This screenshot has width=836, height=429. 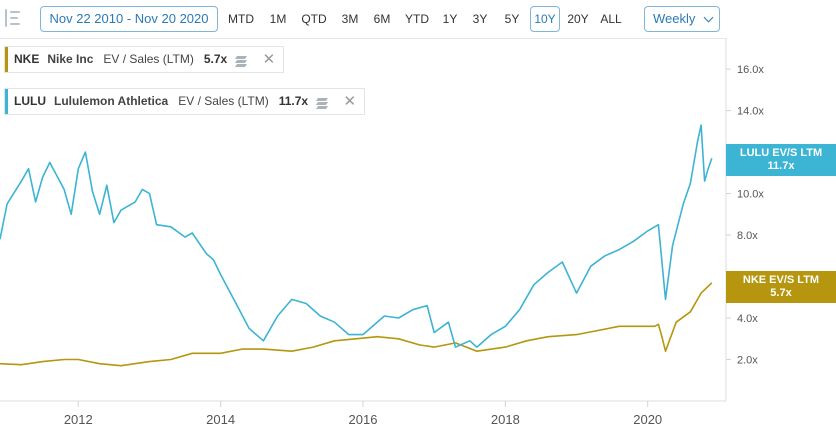 What do you see at coordinates (747, 361) in the screenshot?
I see `y-tick-label: 2.0x` at bounding box center [747, 361].